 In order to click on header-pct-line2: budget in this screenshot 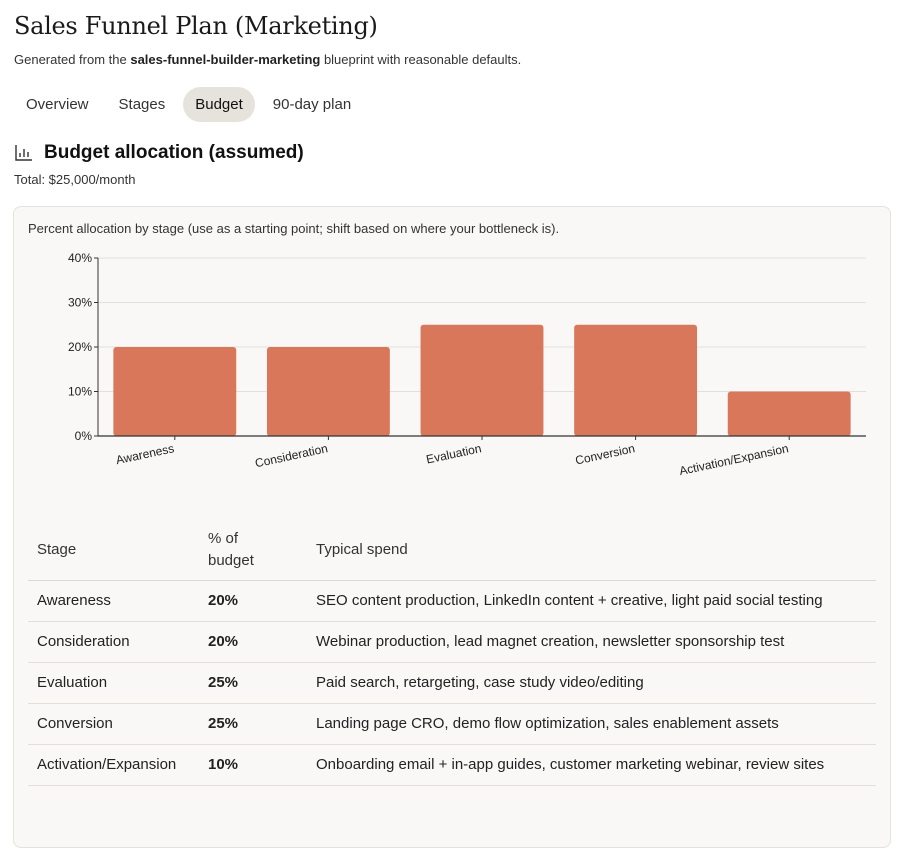, I will do `click(231, 560)`.